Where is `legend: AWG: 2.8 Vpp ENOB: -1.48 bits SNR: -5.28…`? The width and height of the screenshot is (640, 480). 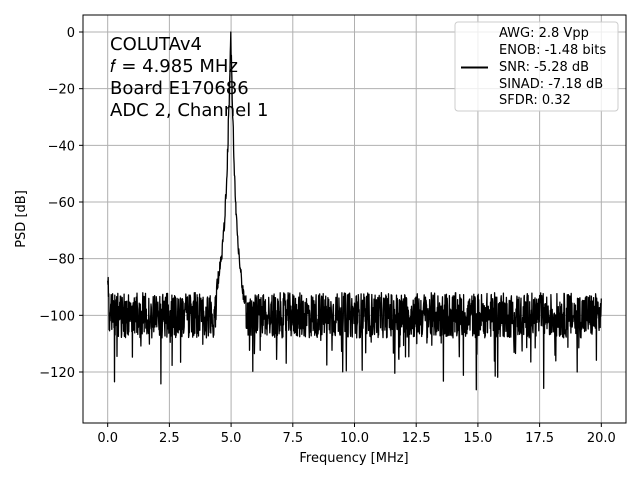
legend: AWG: 2.8 Vpp ENOB: -1.48 bits SNR: -5.28… is located at coordinates (536, 66).